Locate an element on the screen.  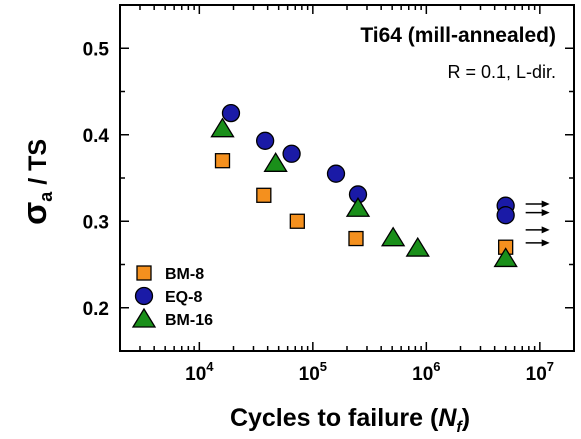
legend-label: BM-8 is located at coordinates (184, 274).